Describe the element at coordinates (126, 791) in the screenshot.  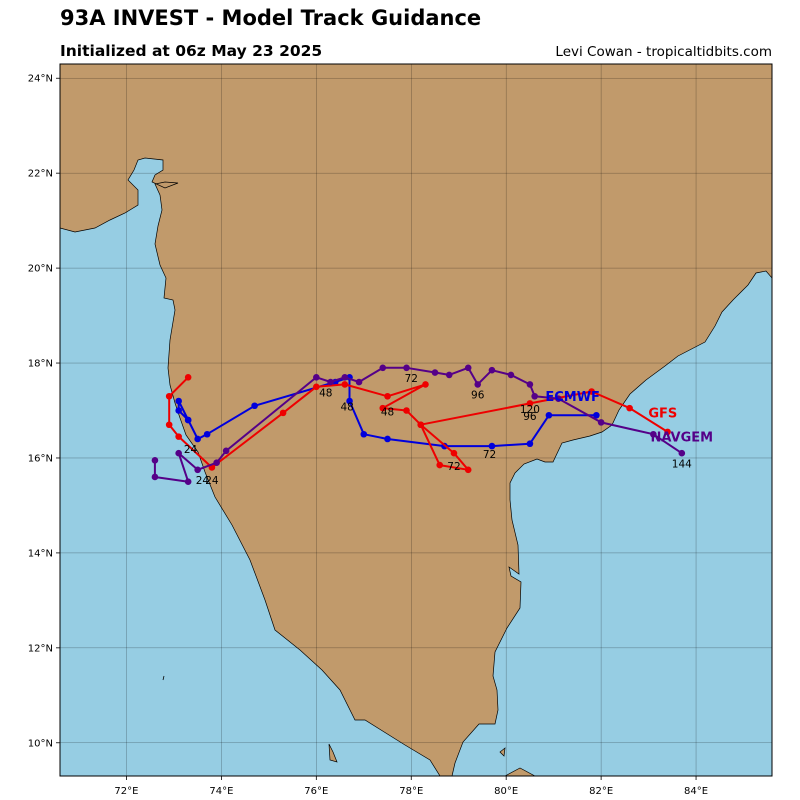
I see `lon-tick-label: 72°E` at that location.